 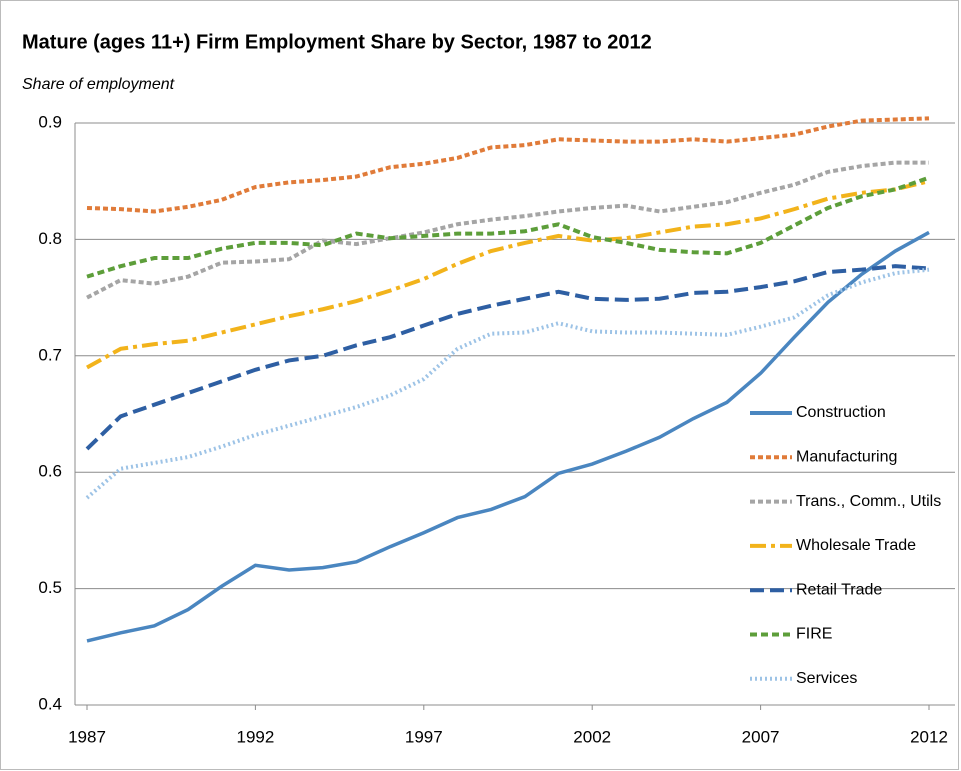 I want to click on y-tick-label: 0.7, so click(x=50, y=354).